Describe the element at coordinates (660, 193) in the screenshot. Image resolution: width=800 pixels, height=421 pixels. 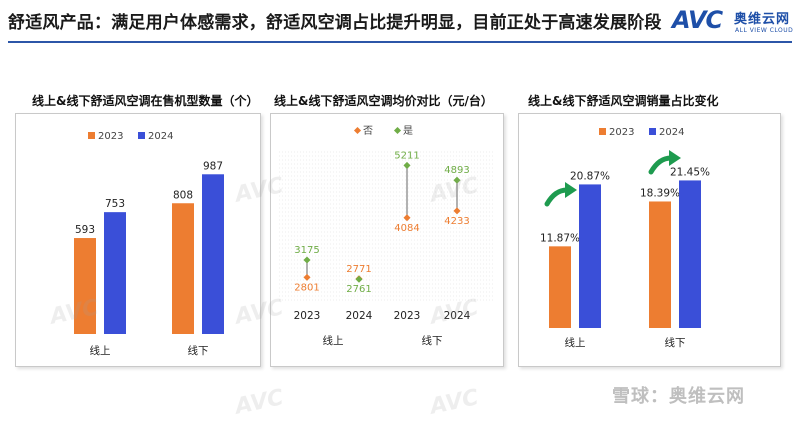
I see `chart3-data-label: 18.39%` at that location.